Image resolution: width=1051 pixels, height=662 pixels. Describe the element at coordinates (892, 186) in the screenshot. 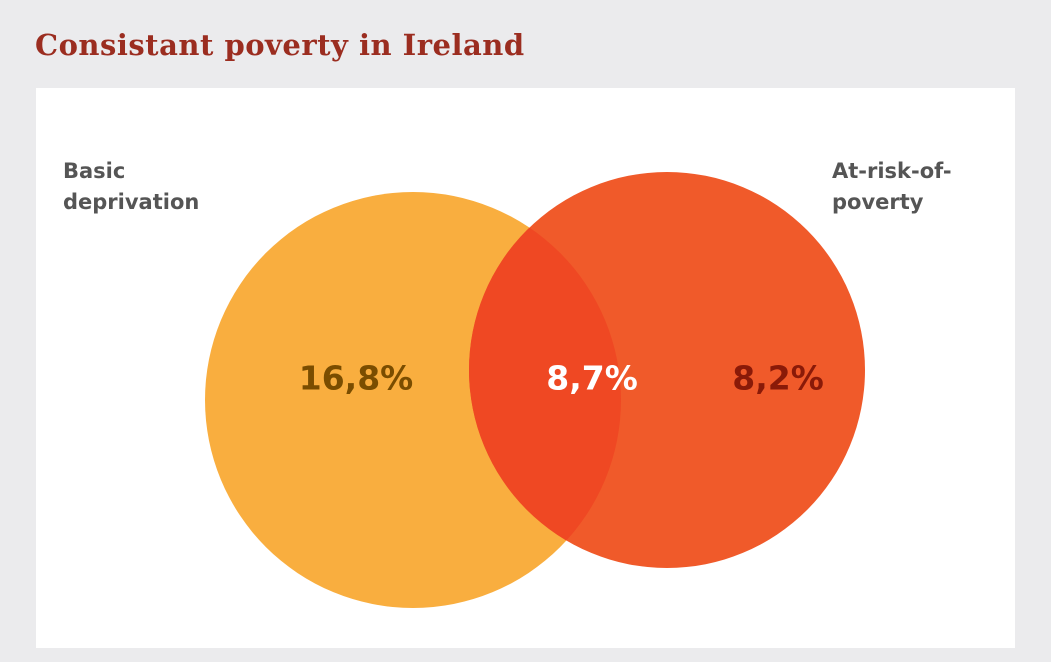

I see `set-label: At-risk-of-poverty` at that location.